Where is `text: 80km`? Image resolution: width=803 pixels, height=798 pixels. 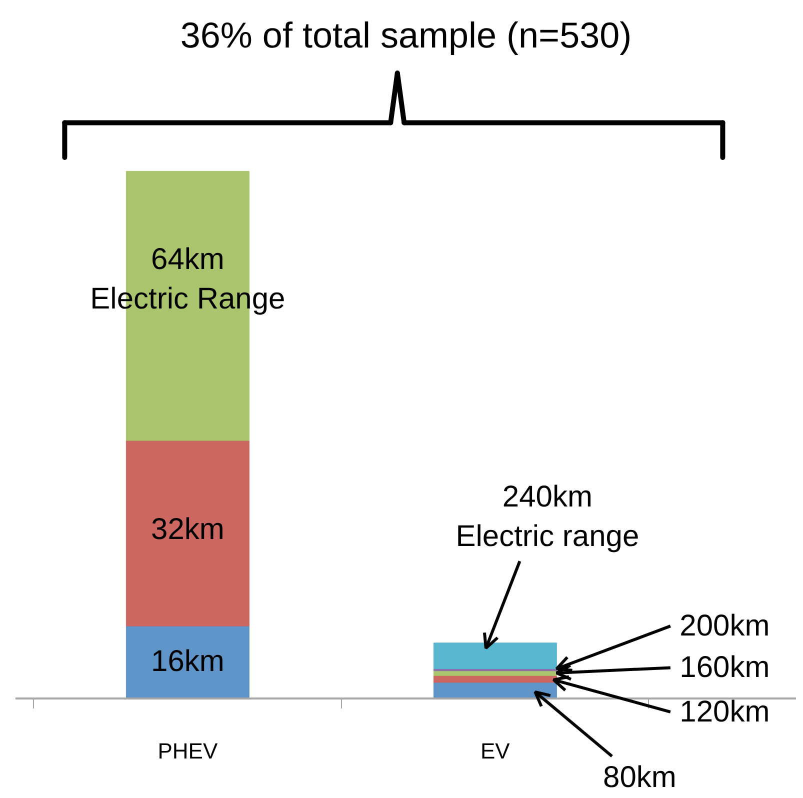
text: 80km is located at coordinates (639, 777).